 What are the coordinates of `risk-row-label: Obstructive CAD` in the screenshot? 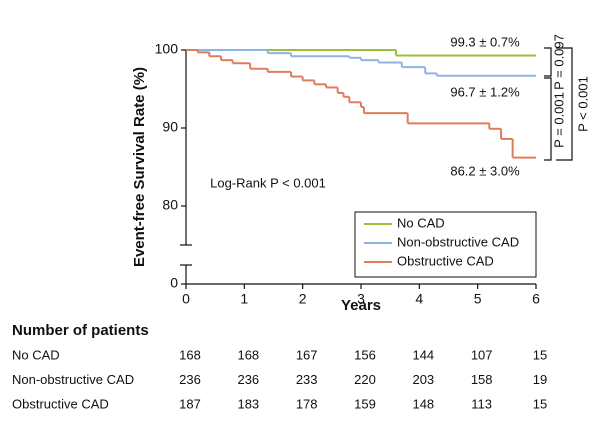 It's located at (60, 403).